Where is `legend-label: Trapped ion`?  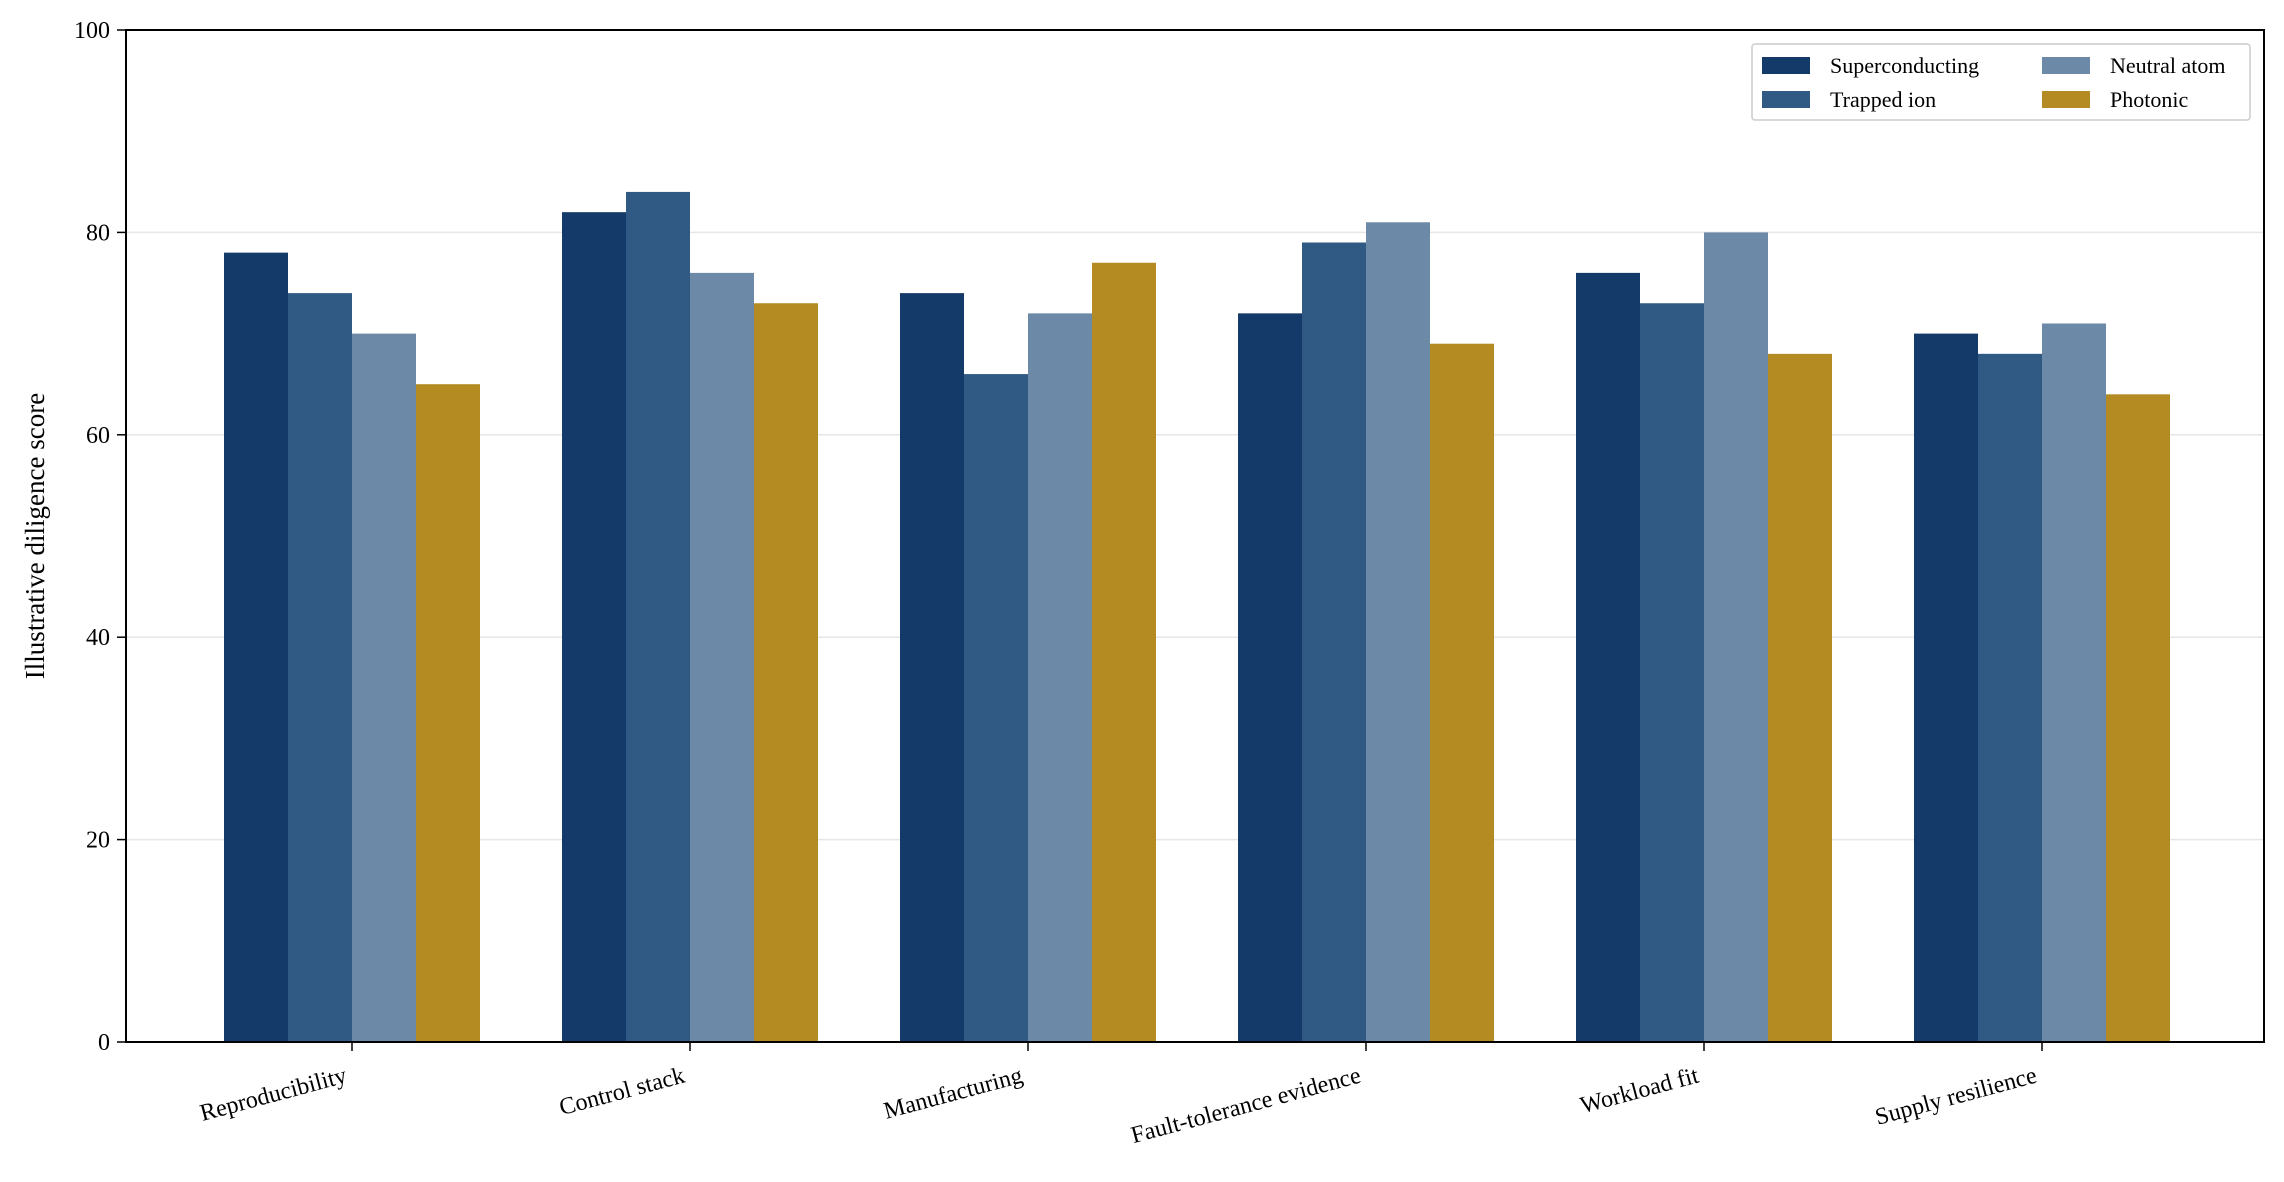
legend-label: Trapped ion is located at coordinates (1883, 99).